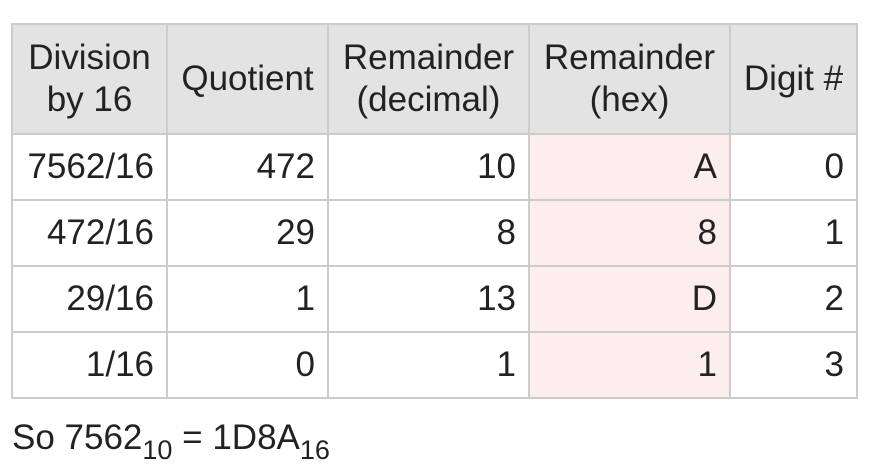 This screenshot has height=472, width=884. What do you see at coordinates (89, 167) in the screenshot?
I see `cell-division: 7562/16` at bounding box center [89, 167].